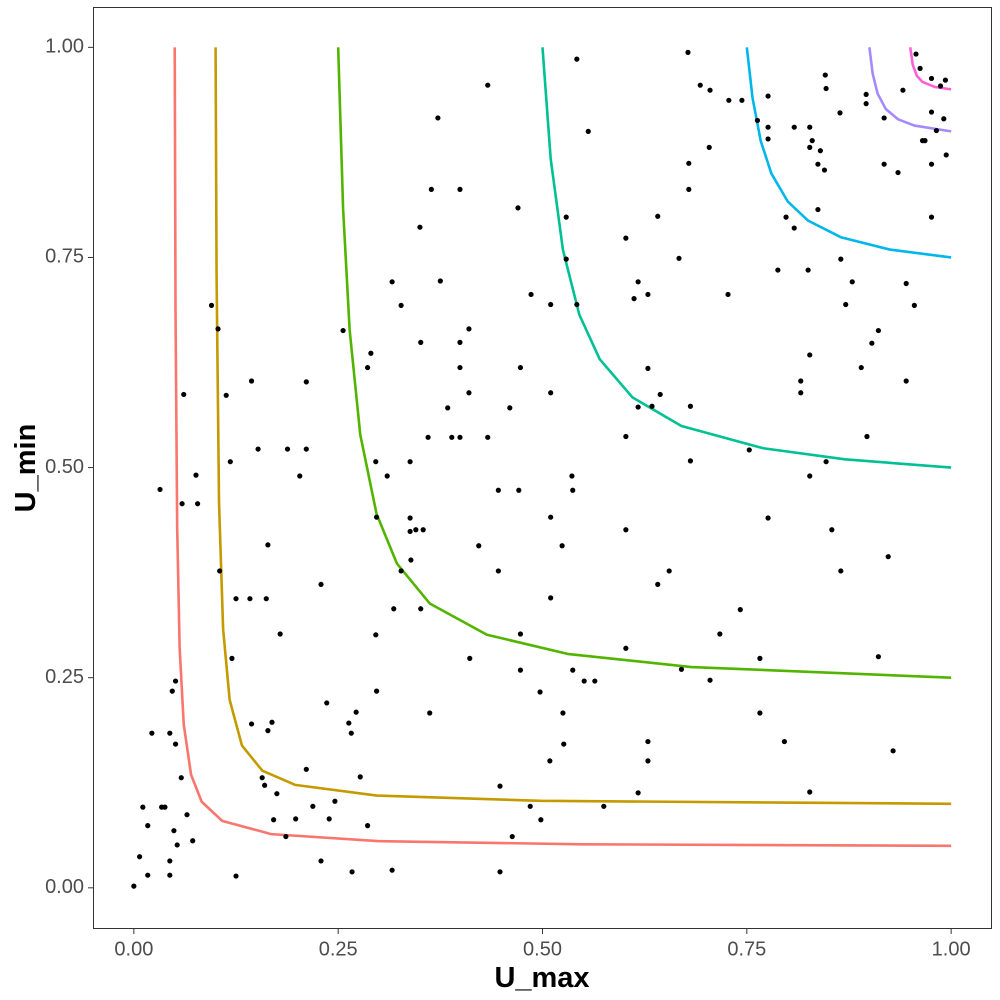  I want to click on y-tick-label: 0.00, so click(64, 887).